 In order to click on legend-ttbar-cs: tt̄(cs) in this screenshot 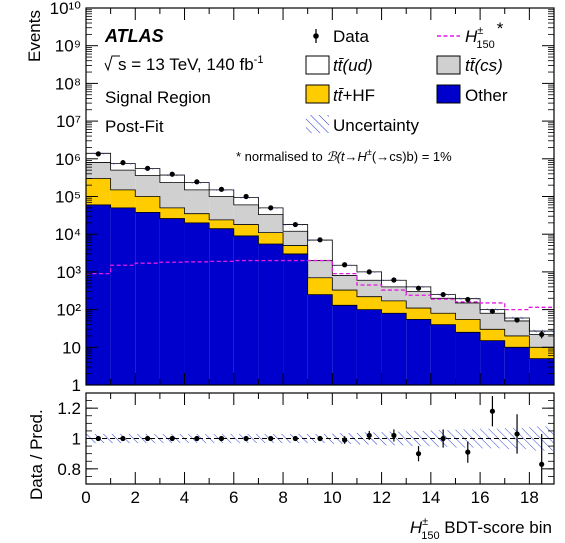, I will do `click(469, 65)`.